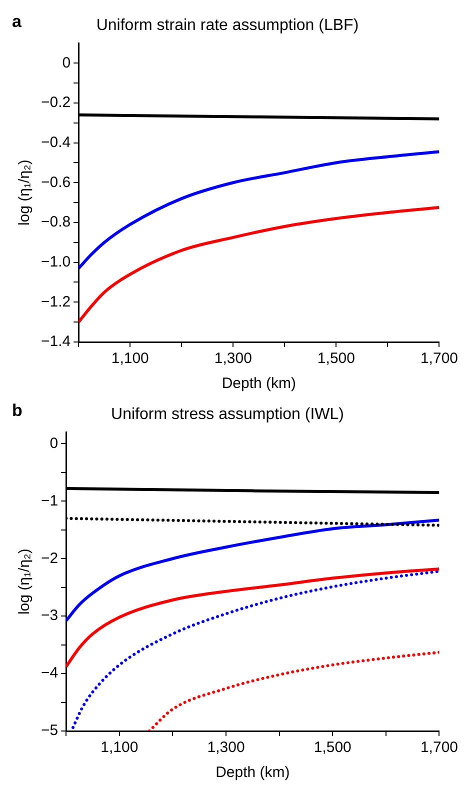  I want to click on y-tick-label: −0.8, so click(55, 222).